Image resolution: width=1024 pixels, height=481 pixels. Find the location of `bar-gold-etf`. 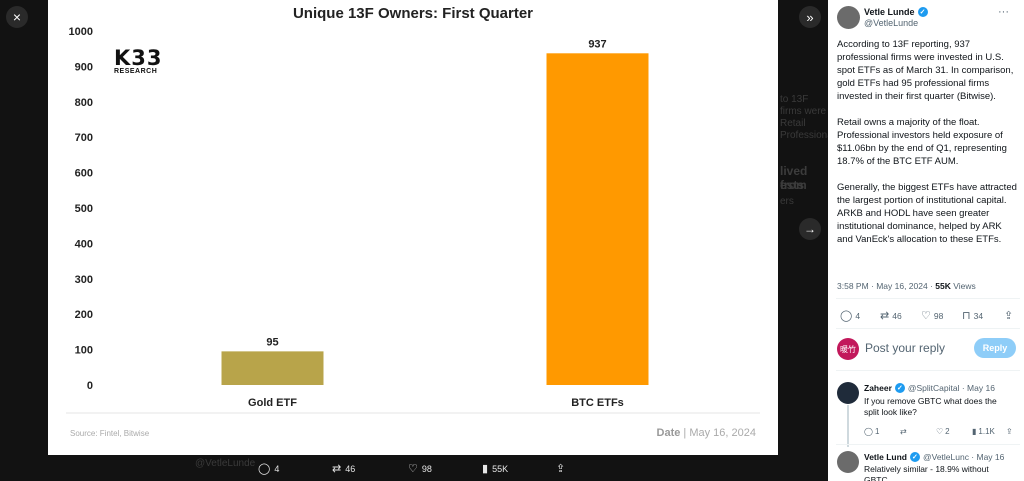

bar-gold-etf is located at coordinates (272, 368).